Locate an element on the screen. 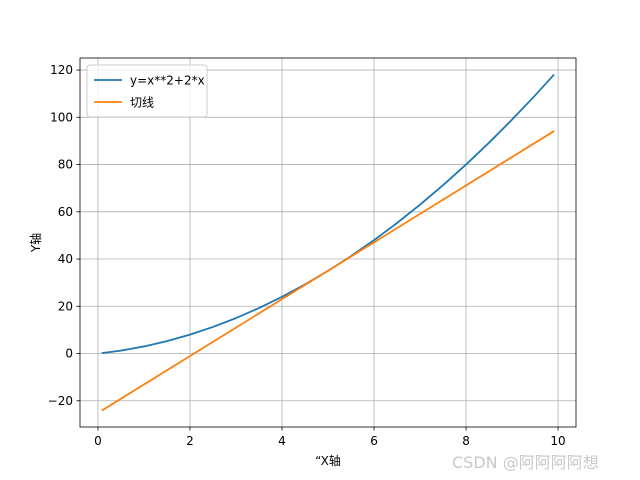 The height and width of the screenshot is (480, 640). y-tick-label: 40 is located at coordinates (65, 259).